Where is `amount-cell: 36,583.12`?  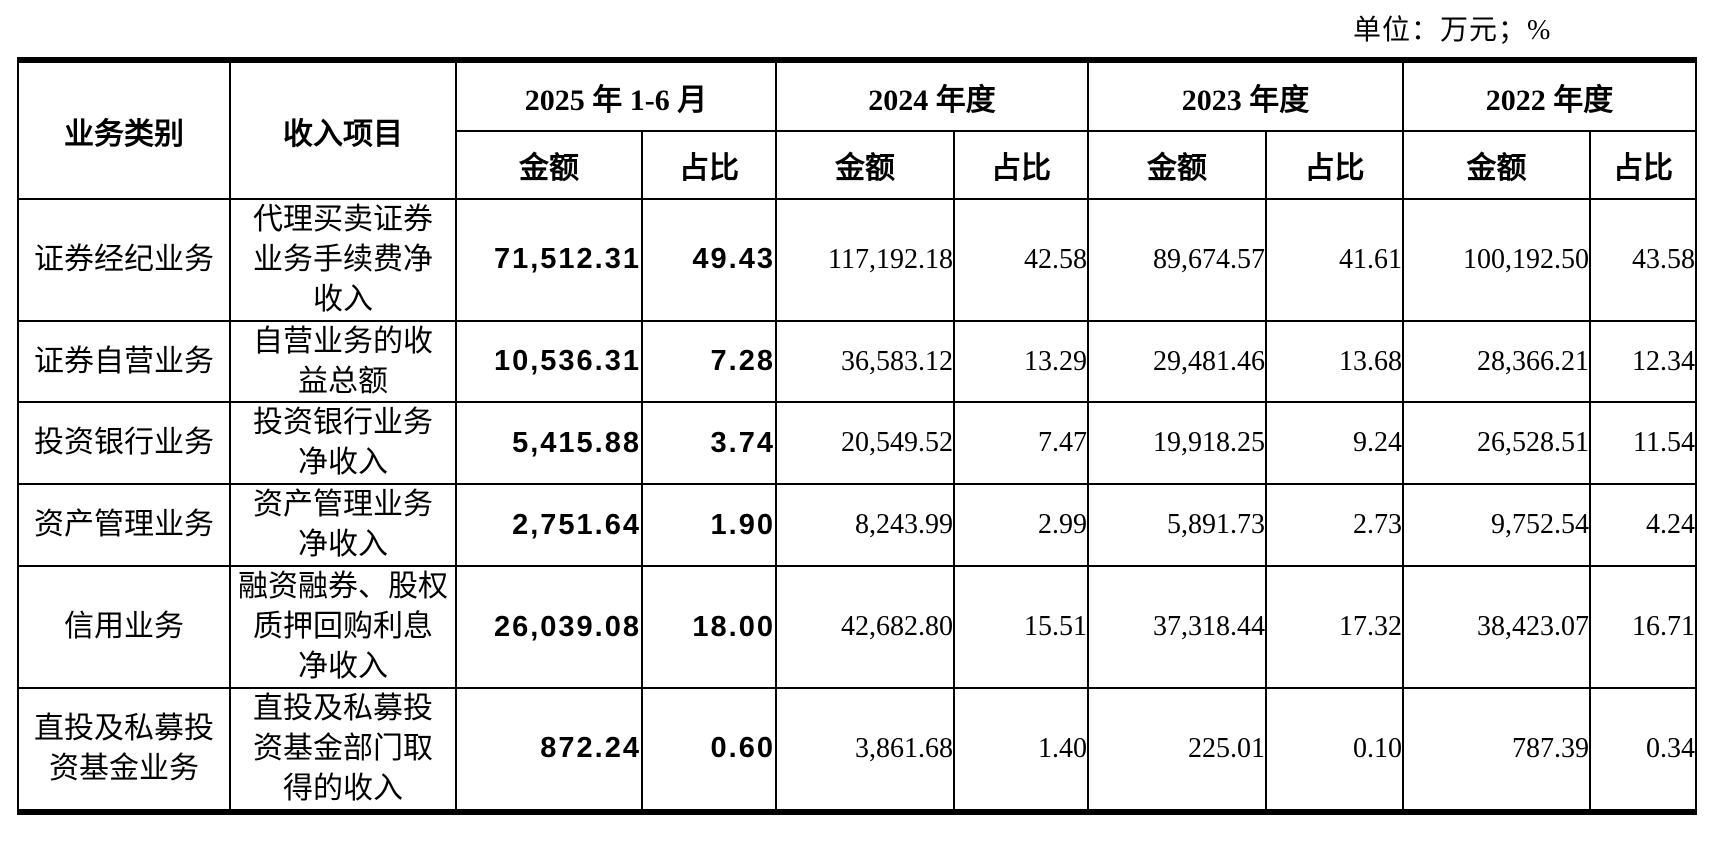 amount-cell: 36,583.12 is located at coordinates (865, 361).